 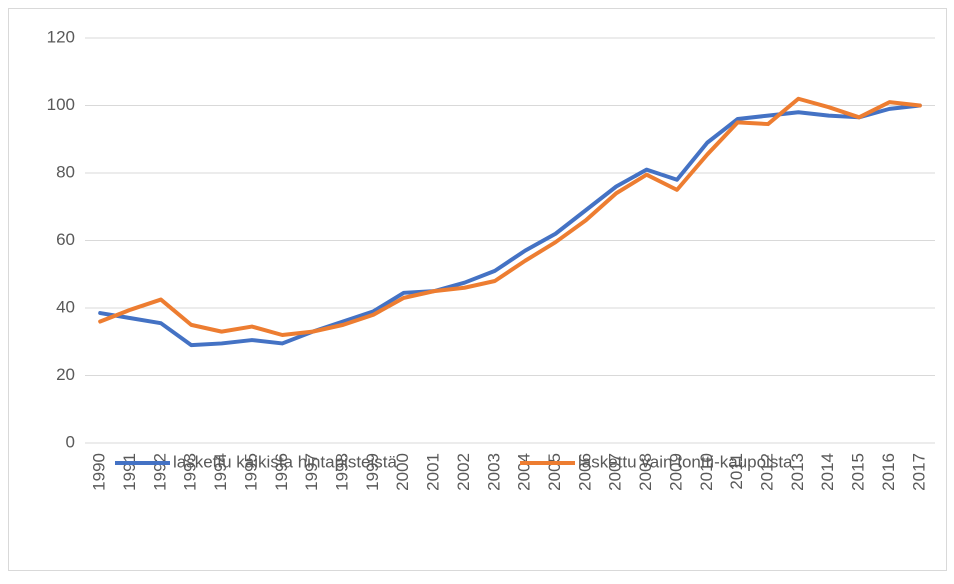 I want to click on y-tick-label: 60, so click(x=65, y=239).